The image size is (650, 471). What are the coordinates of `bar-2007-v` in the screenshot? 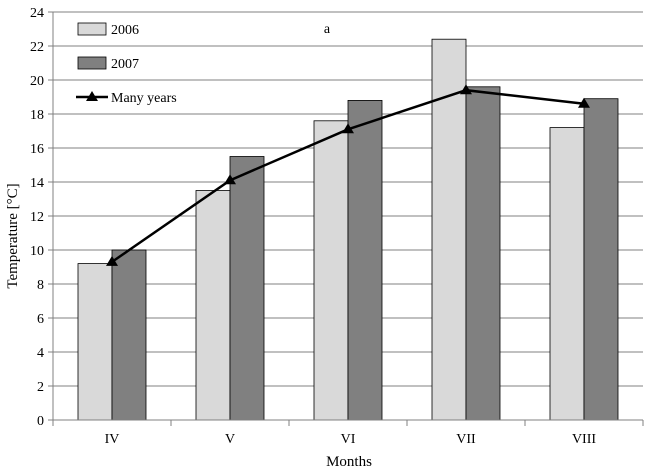 It's located at (247, 288).